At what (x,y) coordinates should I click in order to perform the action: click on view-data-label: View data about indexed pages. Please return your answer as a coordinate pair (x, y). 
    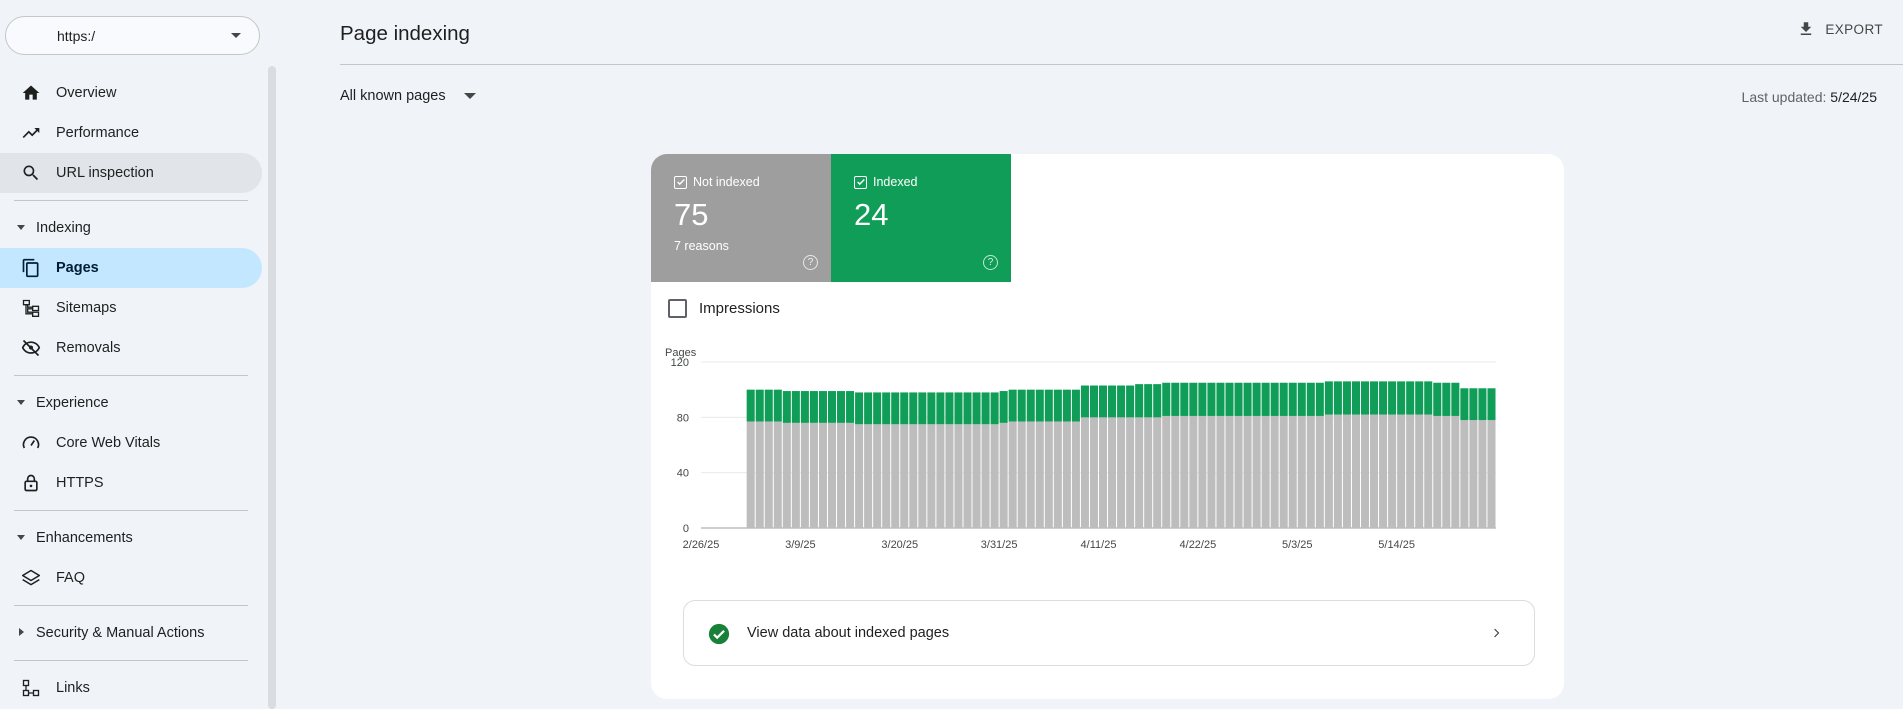
    Looking at the image, I should click on (848, 633).